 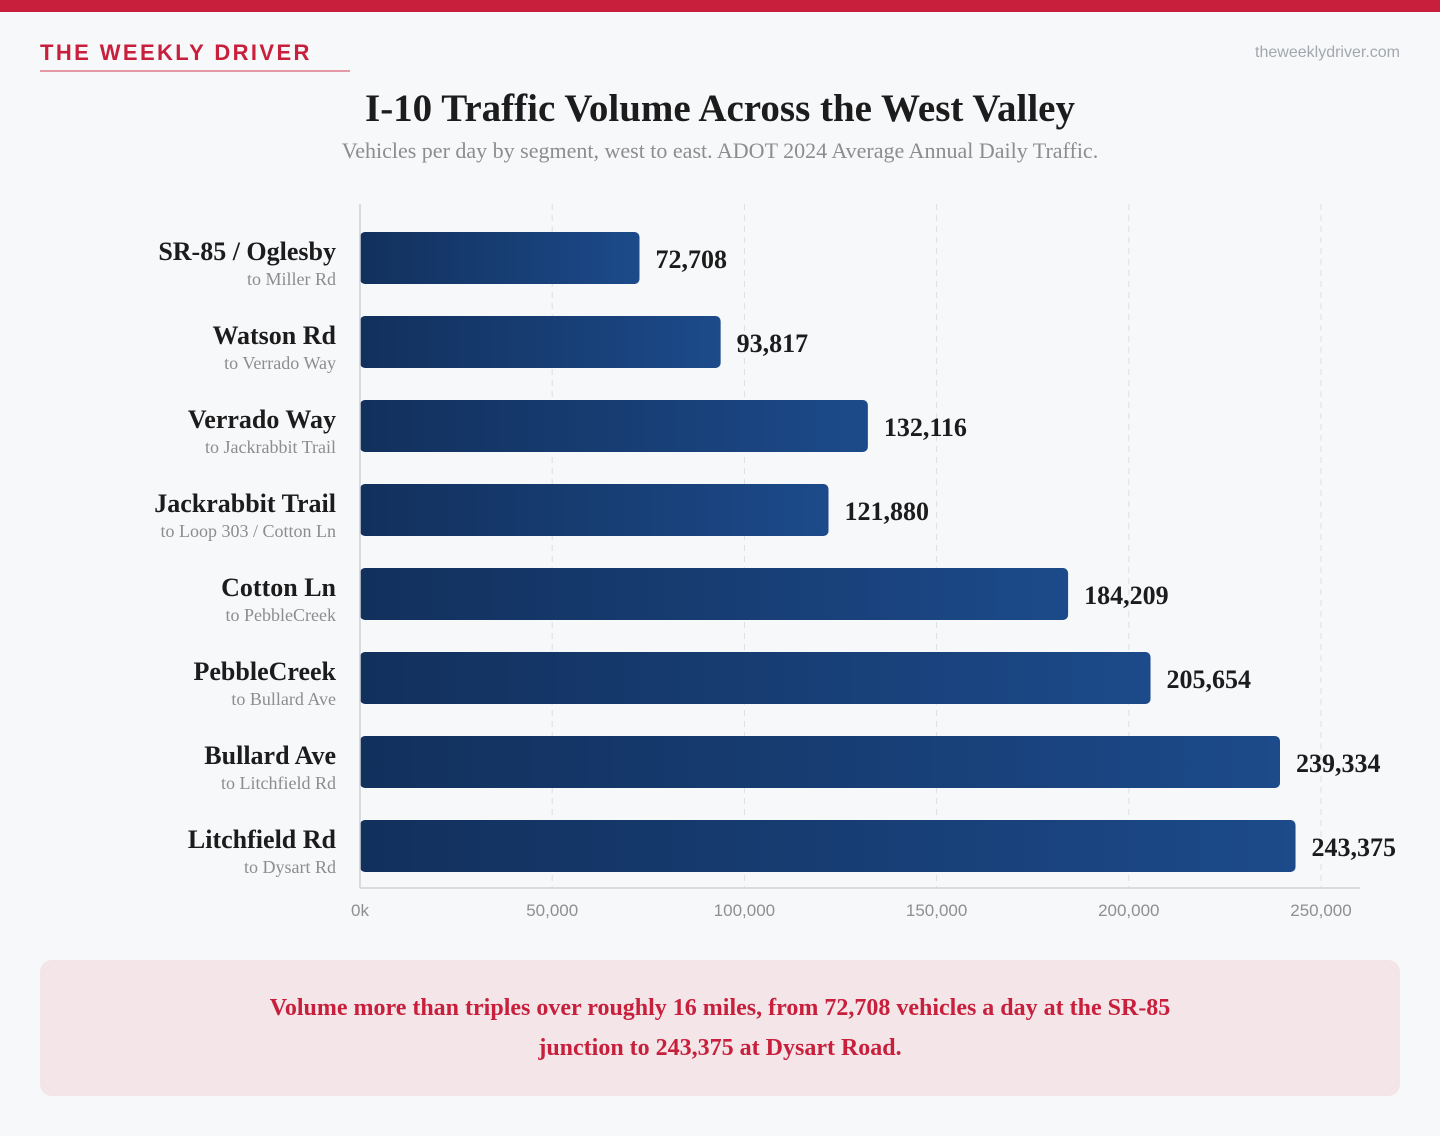 What do you see at coordinates (1327, 52) in the screenshot?
I see `site-url: theweeklydriver.com` at bounding box center [1327, 52].